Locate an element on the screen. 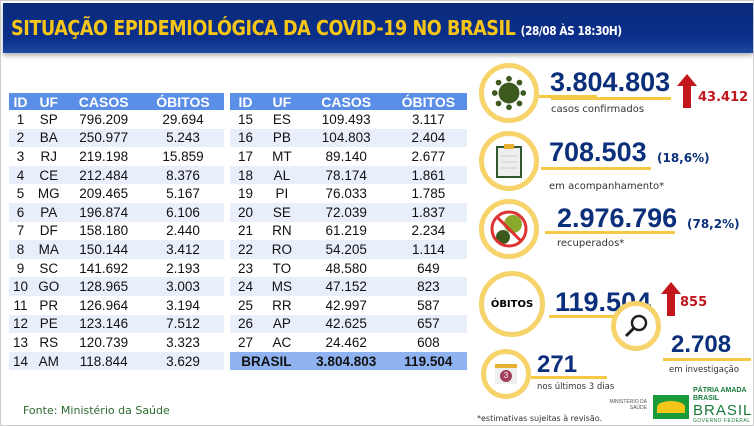 The image size is (754, 426). total-casos: 3.804.803 is located at coordinates (346, 361).